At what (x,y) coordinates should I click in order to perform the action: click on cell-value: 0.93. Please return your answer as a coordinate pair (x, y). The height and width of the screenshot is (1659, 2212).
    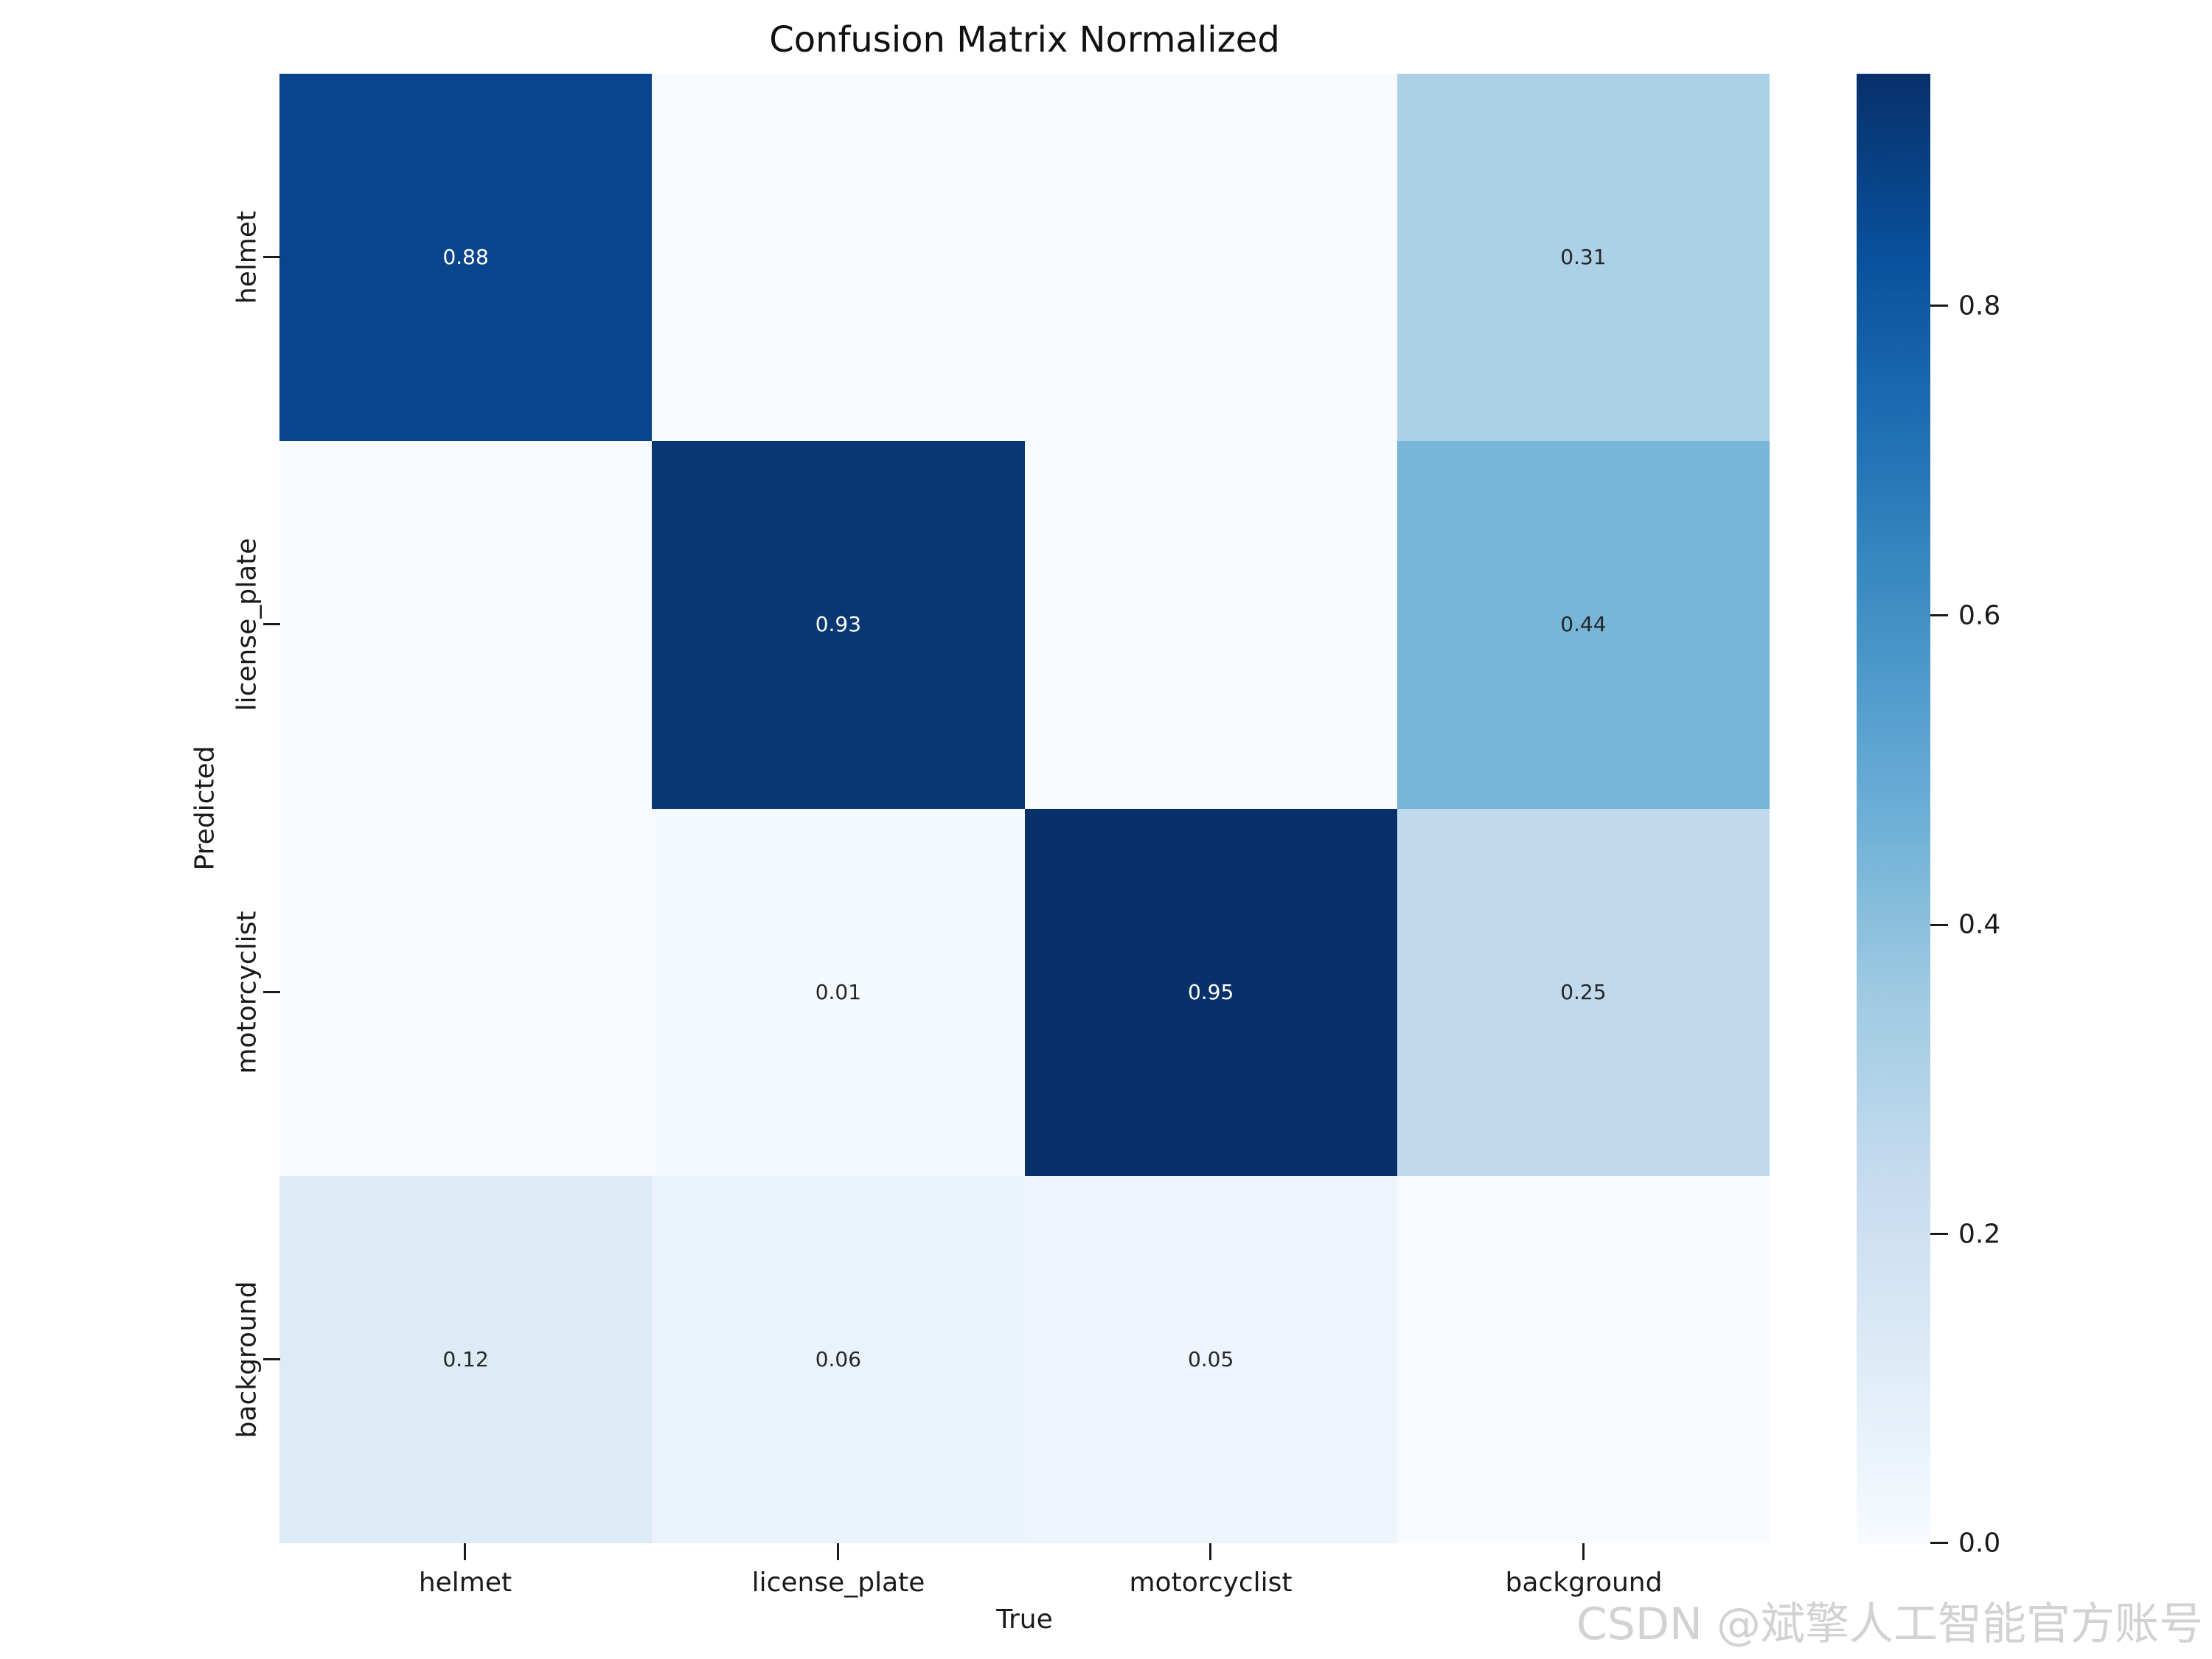
    Looking at the image, I should click on (838, 624).